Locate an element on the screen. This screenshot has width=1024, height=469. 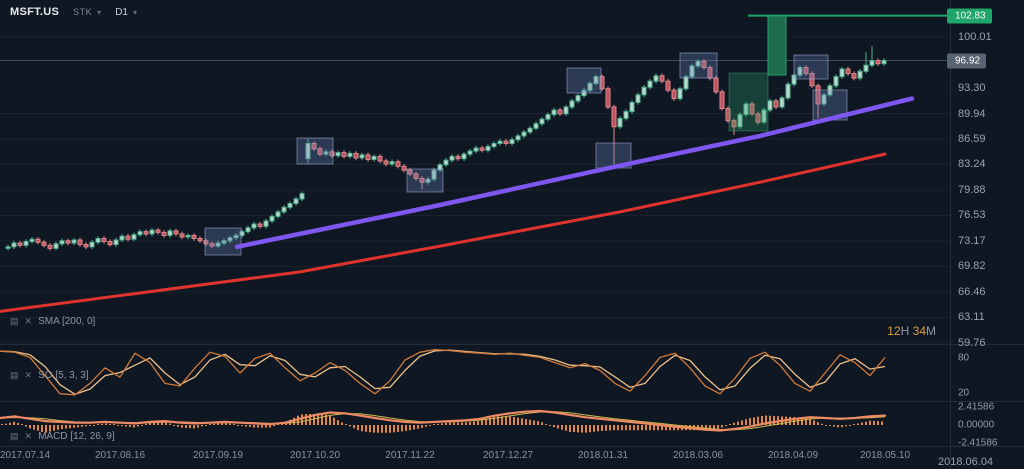
price-tick-label: 89.94 is located at coordinates (972, 113).